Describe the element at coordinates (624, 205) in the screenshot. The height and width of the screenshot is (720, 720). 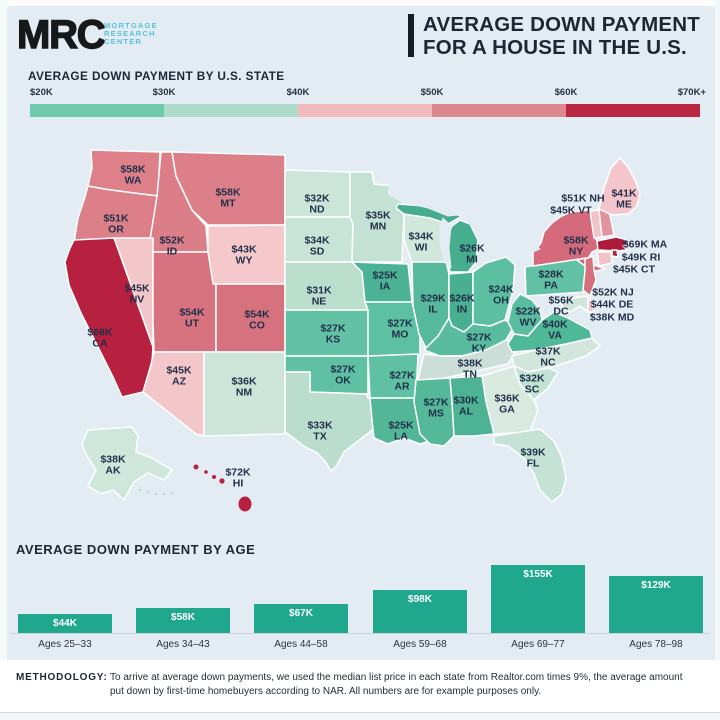
I see `svg-text: ME` at that location.